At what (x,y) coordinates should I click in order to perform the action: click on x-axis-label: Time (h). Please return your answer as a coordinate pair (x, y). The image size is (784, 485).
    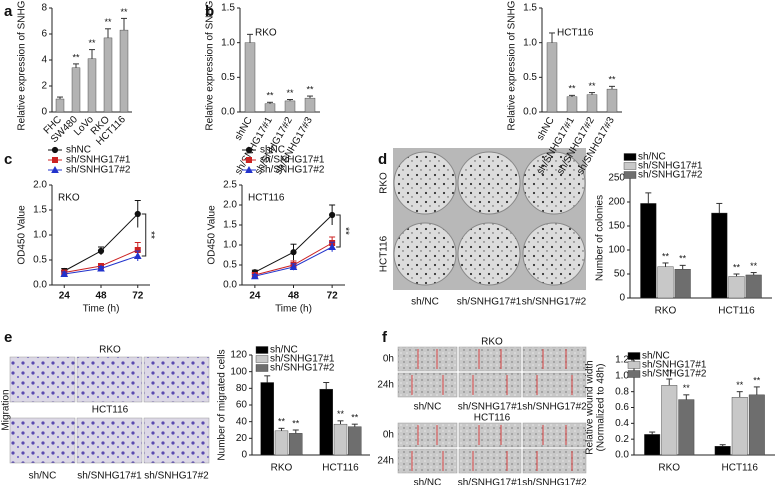
    Looking at the image, I should click on (101, 309).